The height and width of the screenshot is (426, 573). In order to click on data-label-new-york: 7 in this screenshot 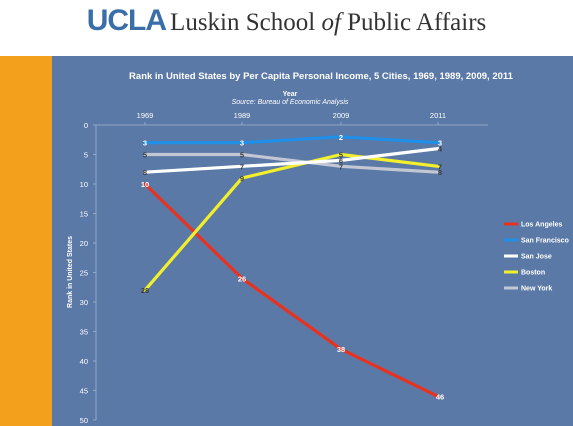, I will do `click(341, 166)`.